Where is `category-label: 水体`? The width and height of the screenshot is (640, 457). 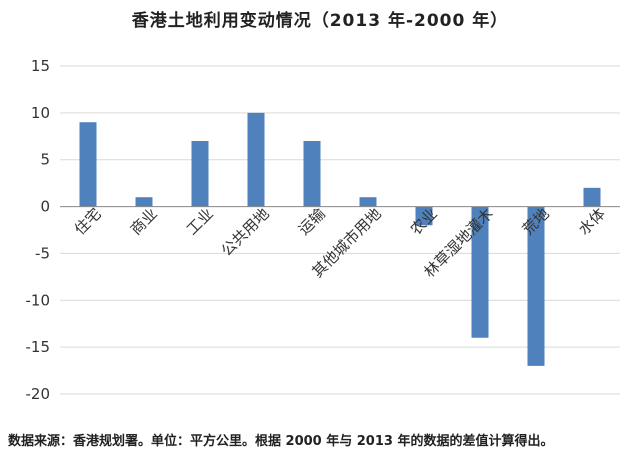
category-label: 水体 is located at coordinates (592, 222).